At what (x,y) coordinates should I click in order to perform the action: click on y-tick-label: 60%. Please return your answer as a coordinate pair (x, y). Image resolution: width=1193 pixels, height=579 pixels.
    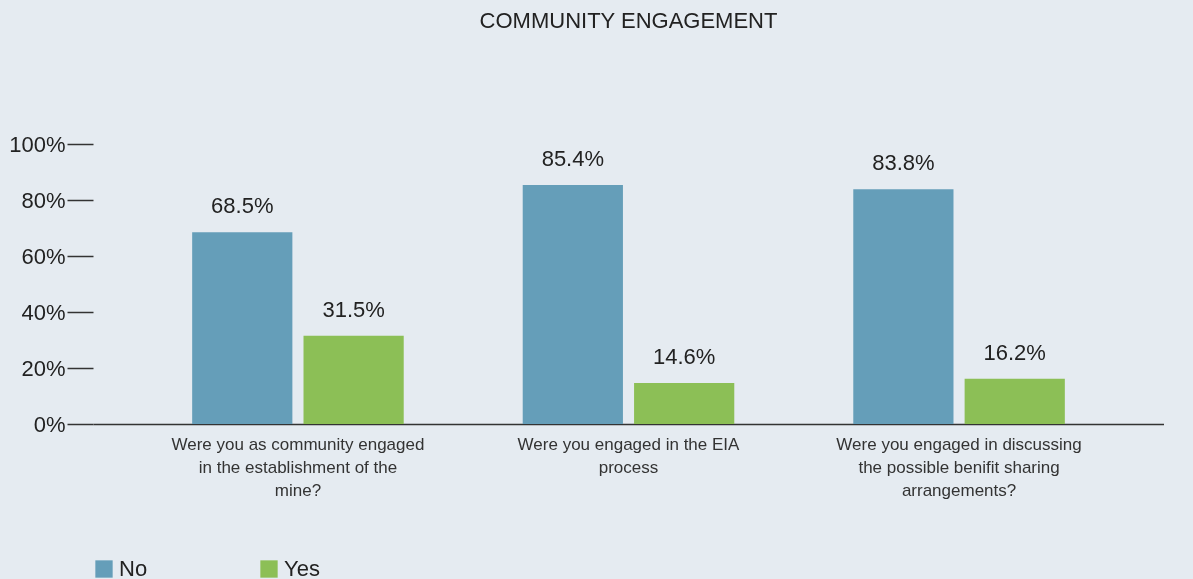
    Looking at the image, I should click on (43, 256).